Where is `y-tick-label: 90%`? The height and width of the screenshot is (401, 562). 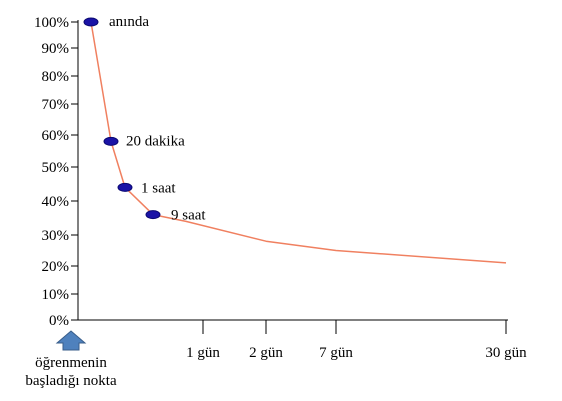 y-tick-label: 90% is located at coordinates (56, 49).